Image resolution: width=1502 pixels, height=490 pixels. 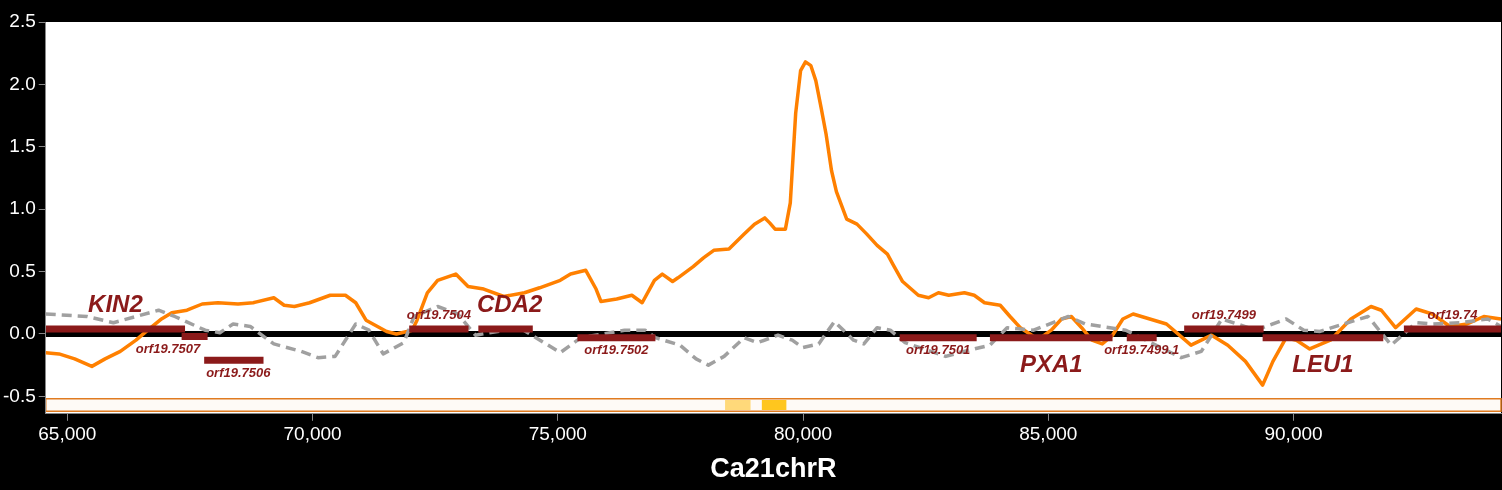 I want to click on x-tick-label: 65,000, so click(x=67, y=434).